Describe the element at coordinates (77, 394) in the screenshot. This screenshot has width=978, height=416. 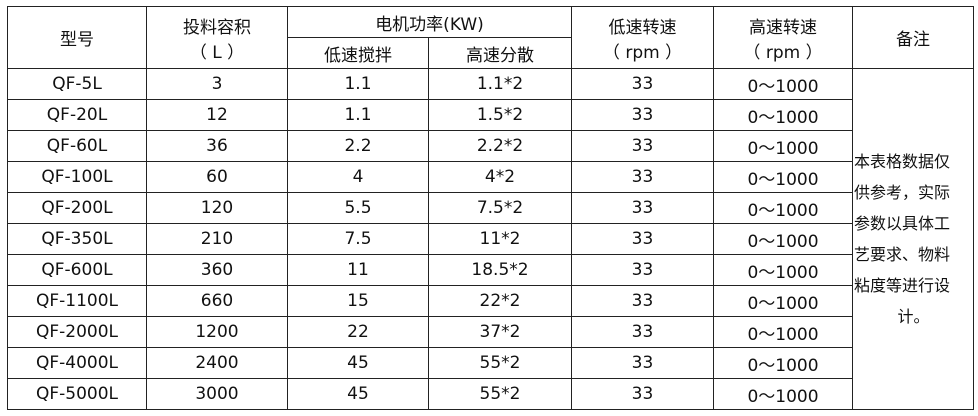
I see `table-cell: QF-5000L` at that location.